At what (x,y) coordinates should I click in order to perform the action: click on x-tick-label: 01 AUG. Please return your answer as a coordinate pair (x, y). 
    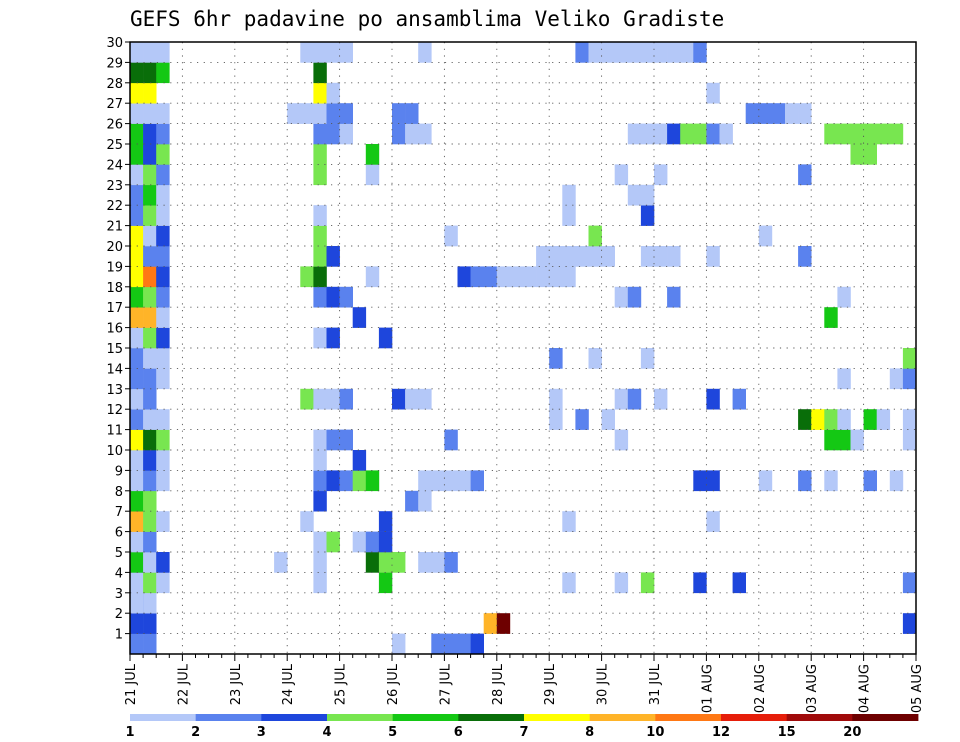
    Looking at the image, I should click on (707, 688).